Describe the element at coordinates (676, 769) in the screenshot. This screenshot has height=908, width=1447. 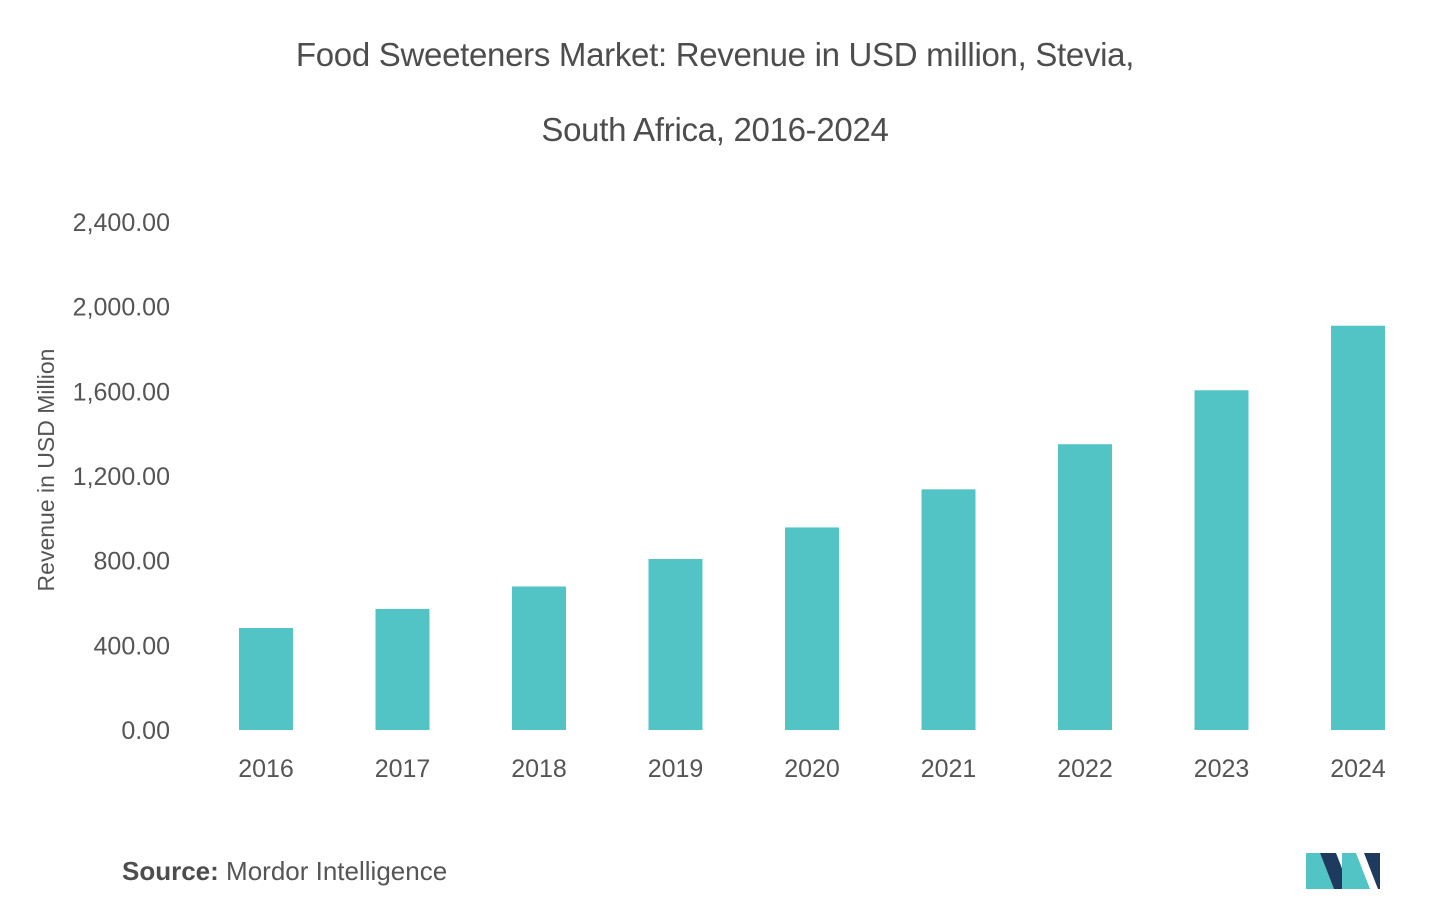
I see `x-tick-label: 2019` at that location.